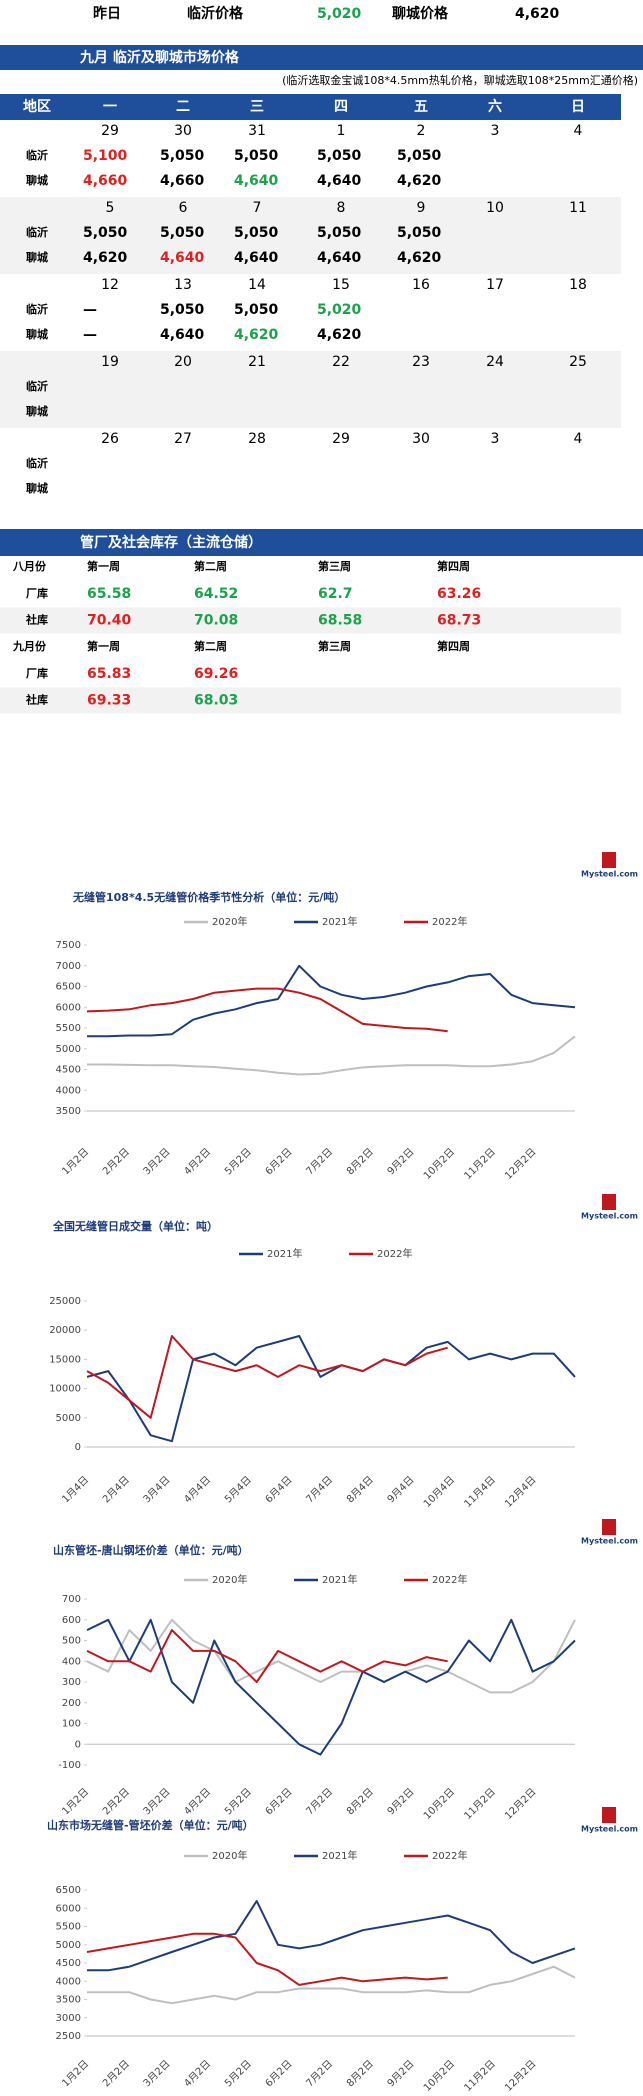 The image size is (643, 2096). Describe the element at coordinates (109, 594) in the screenshot. I see `stock-value: 65.58` at that location.